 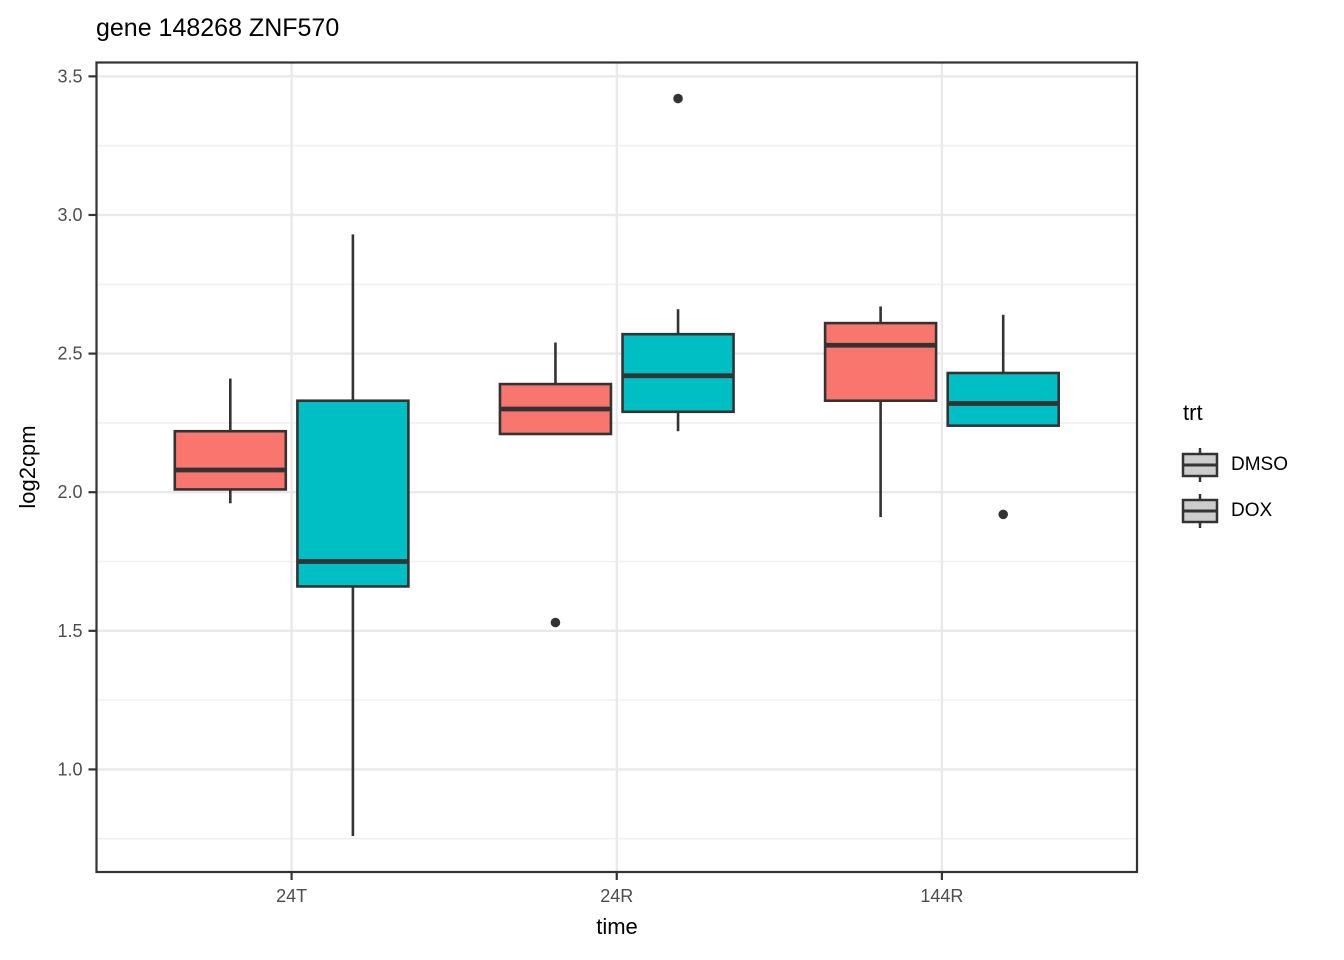 What do you see at coordinates (1259, 464) in the screenshot?
I see `legend-item-label: DMSO` at bounding box center [1259, 464].